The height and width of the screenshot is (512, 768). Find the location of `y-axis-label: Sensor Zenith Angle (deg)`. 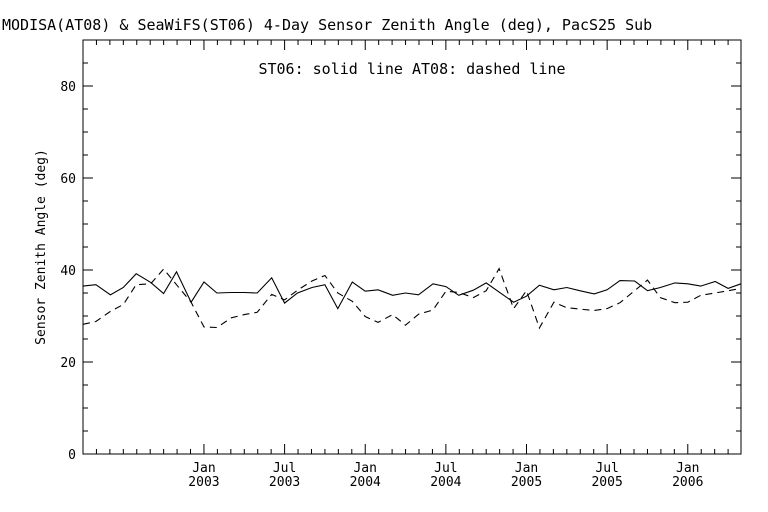

y-axis-label: Sensor Zenith Angle (deg) is located at coordinates (41, 247).